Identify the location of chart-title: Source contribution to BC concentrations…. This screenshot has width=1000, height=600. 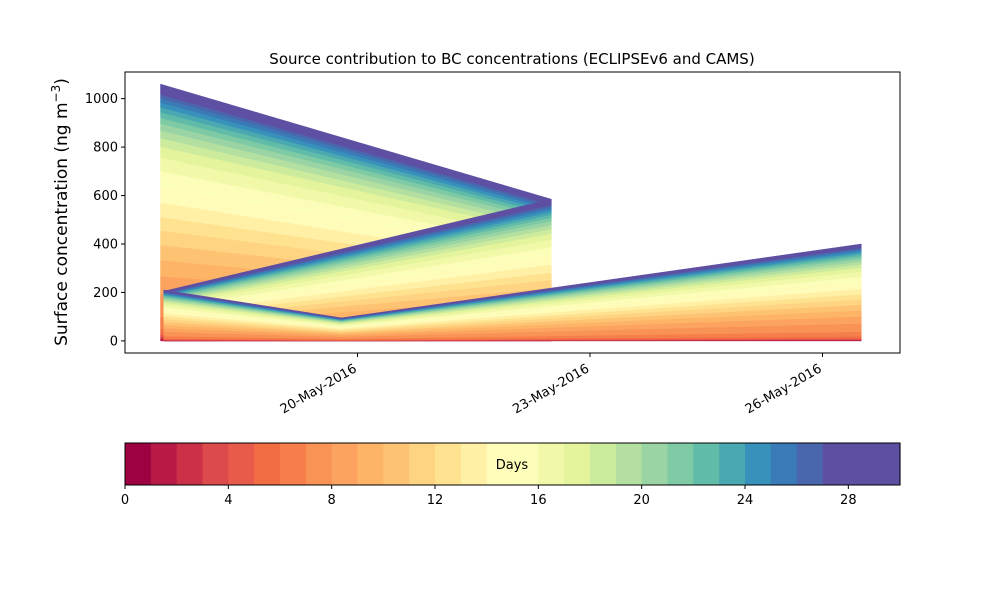
(511, 59).